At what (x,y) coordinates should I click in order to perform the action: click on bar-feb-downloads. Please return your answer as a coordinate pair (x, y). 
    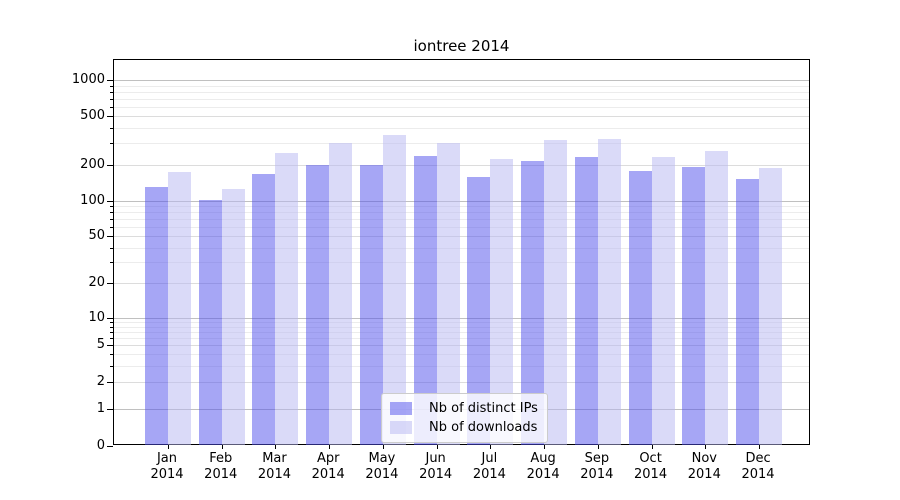
    Looking at the image, I should click on (233, 316).